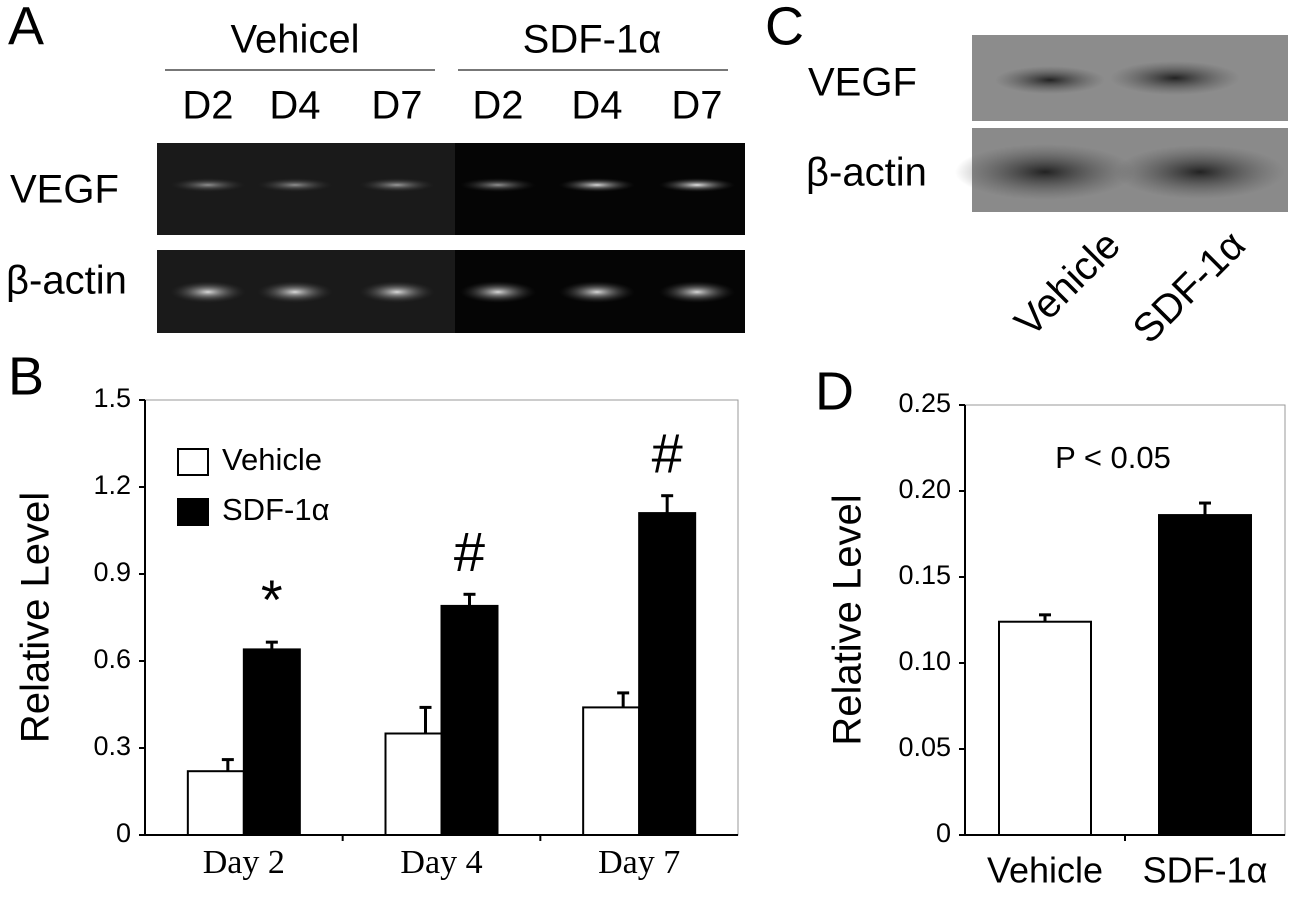 This screenshot has width=1296, height=898. I want to click on legend-label: SDF-1α, so click(276, 509).